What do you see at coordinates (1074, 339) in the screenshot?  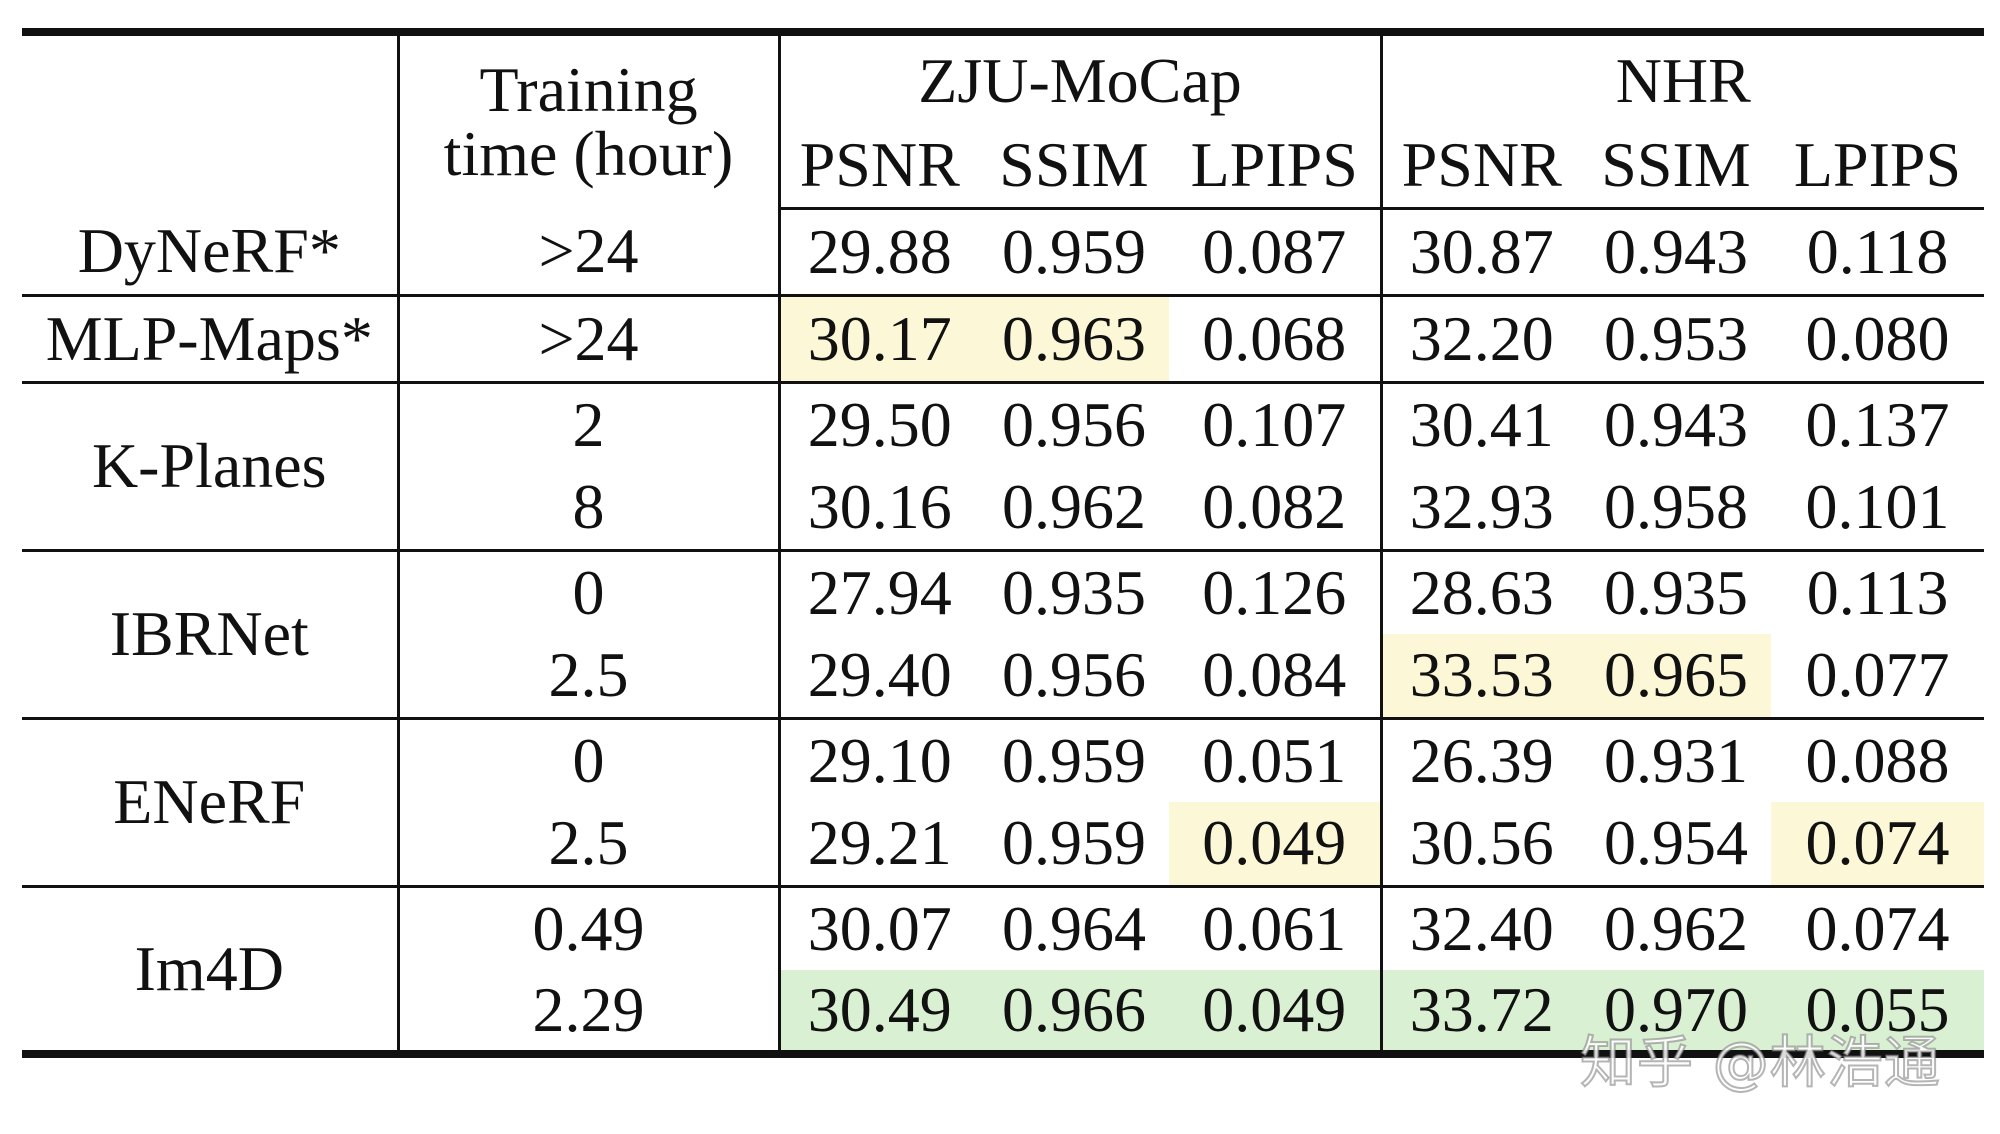 I see `zju-ssim: 0.963` at bounding box center [1074, 339].